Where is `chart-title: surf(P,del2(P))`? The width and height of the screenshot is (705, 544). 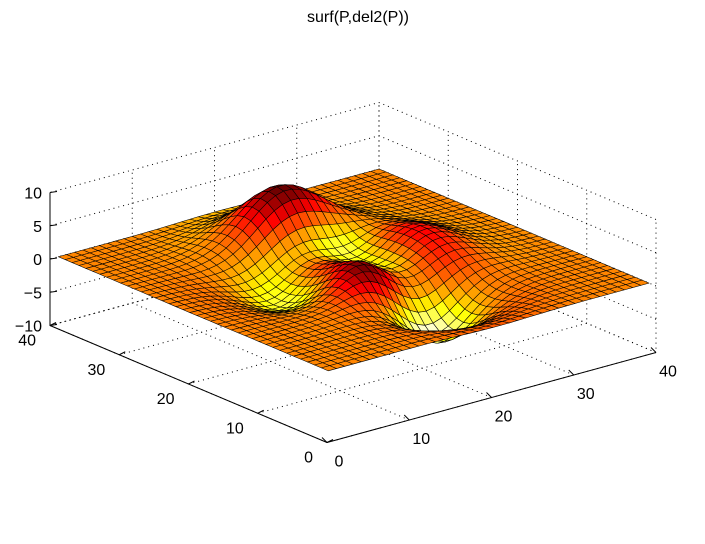
chart-title: surf(P,del2(P)) is located at coordinates (358, 17).